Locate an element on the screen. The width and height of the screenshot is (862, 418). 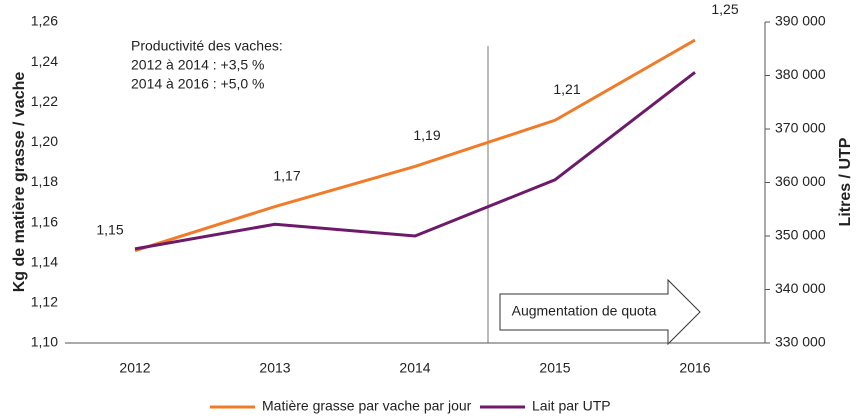
legend-label: Lait par UTP is located at coordinates (571, 406).